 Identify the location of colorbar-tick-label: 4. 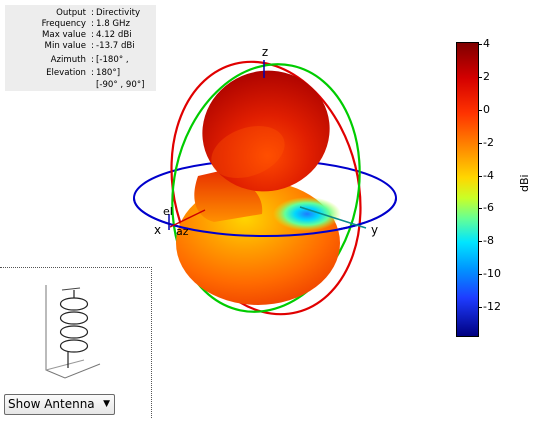
(486, 43).